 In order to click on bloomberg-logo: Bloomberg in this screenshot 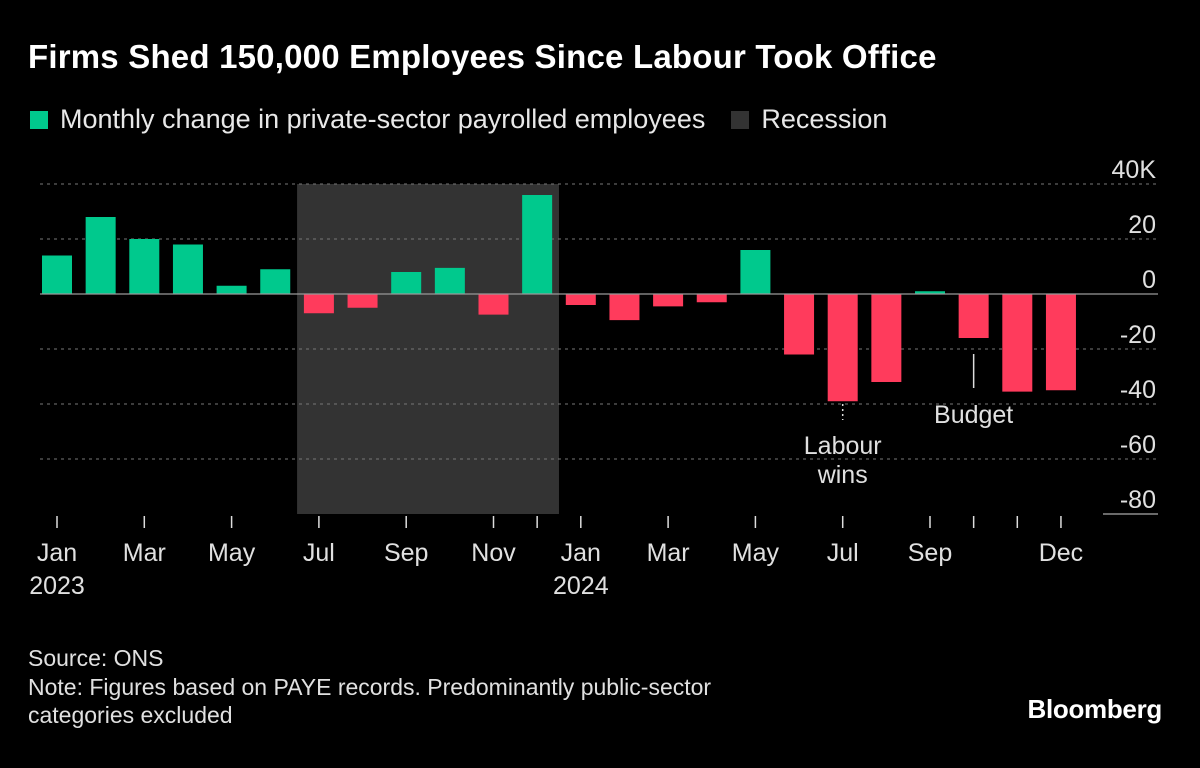, I will do `click(1094, 709)`.